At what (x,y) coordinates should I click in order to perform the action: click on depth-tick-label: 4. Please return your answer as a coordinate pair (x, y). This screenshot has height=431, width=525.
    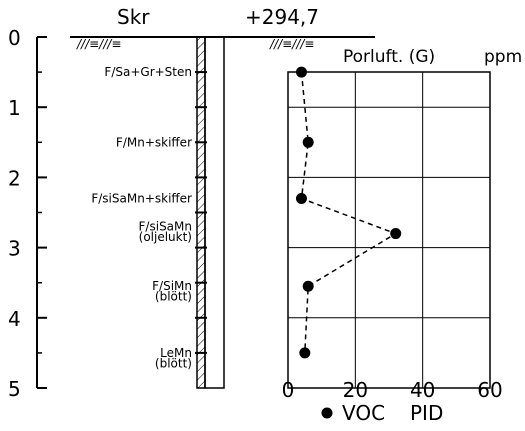
    Looking at the image, I should click on (14, 319).